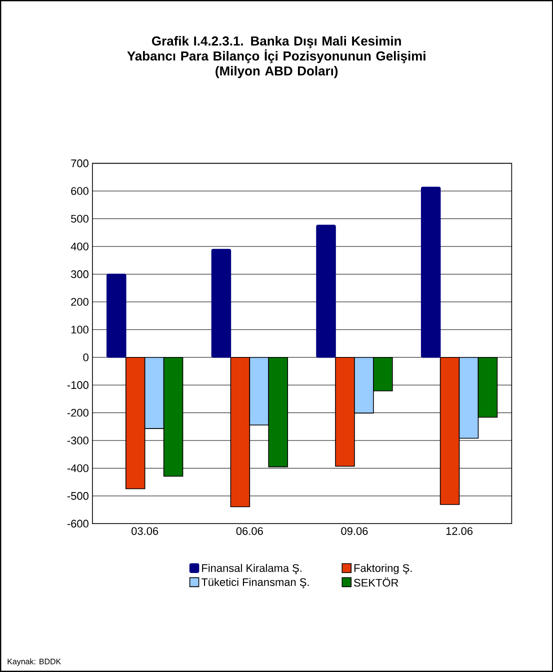 The image size is (553, 672). Describe the element at coordinates (85, 357) in the screenshot. I see `y-tick-label: 0` at that location.